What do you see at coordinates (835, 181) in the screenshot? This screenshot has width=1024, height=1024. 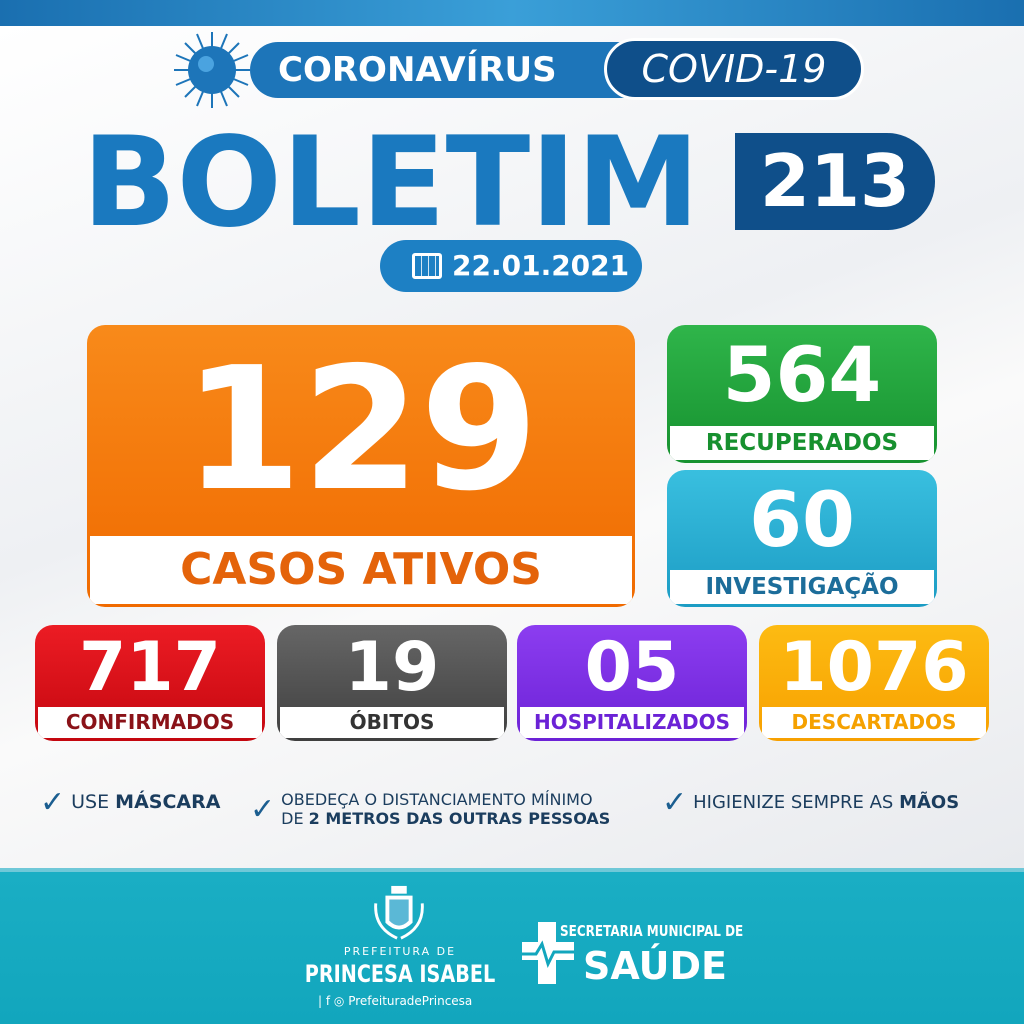 I see `bulletin-number: 213` at bounding box center [835, 181].